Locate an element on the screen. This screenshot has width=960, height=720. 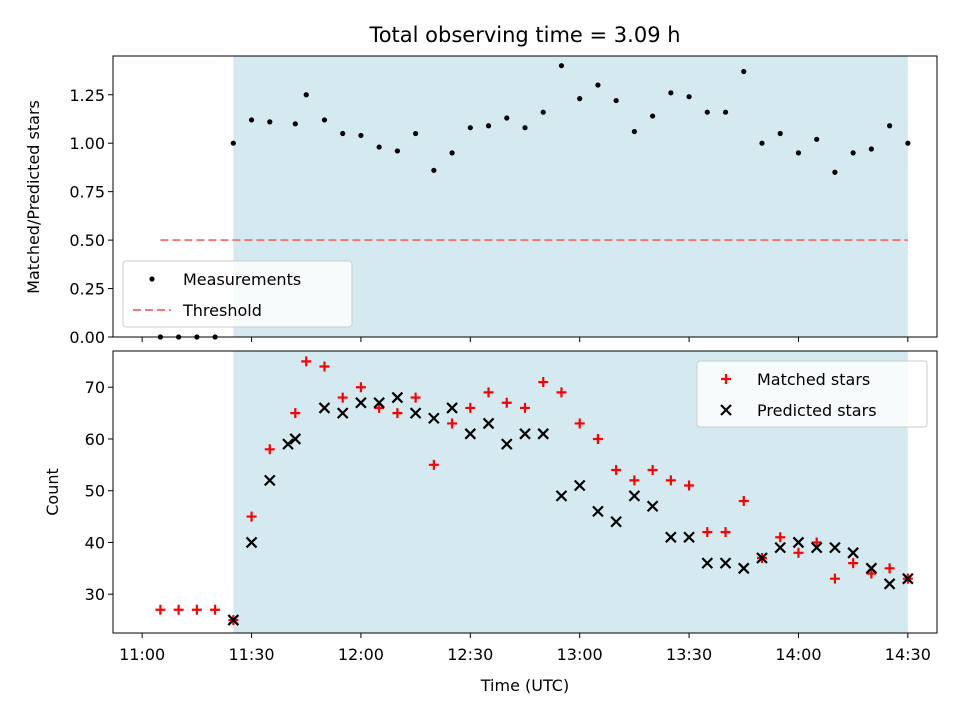
x-tick-label: 14:00 is located at coordinates (798, 654).